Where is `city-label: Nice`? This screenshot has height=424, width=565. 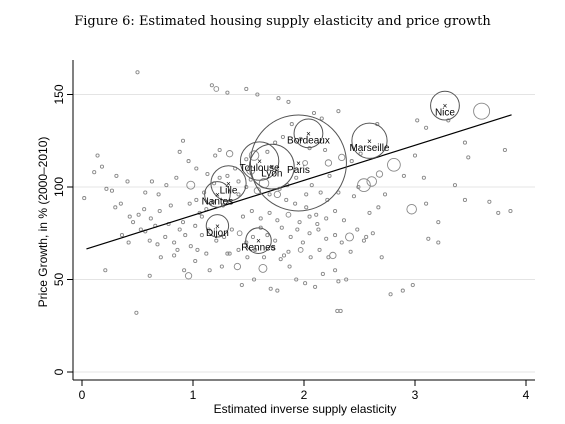 city-label: Nice is located at coordinates (445, 113).